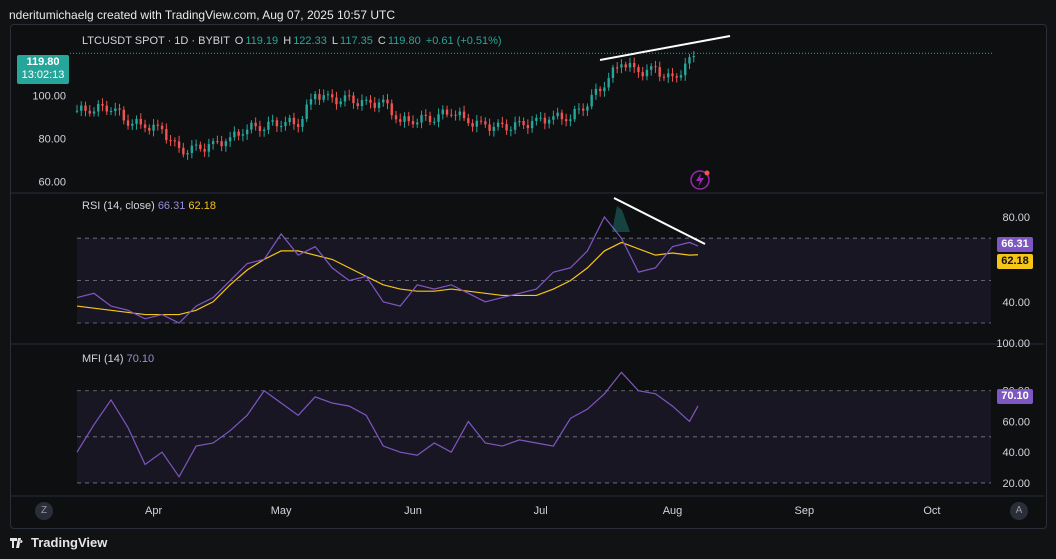 Image resolution: width=1056 pixels, height=559 pixels. Describe the element at coordinates (700, 180) in the screenshot. I see `alert-icon-ring` at that location.